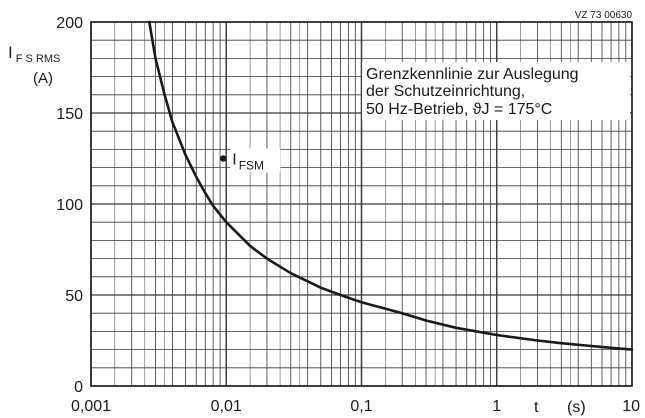 The image size is (645, 418). I want to click on y-axis-symbol: I, so click(10, 52).